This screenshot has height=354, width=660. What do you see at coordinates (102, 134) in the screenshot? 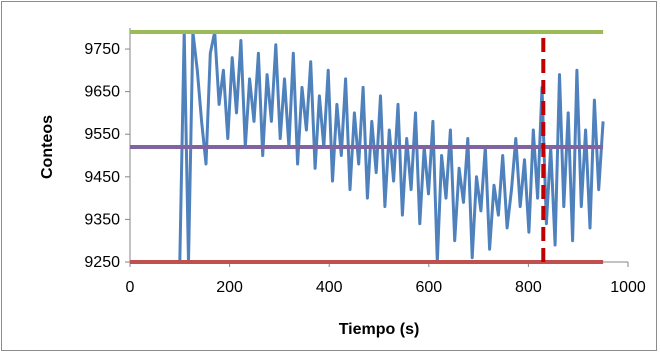
I see `y-tick-label: 9550` at bounding box center [102, 134].